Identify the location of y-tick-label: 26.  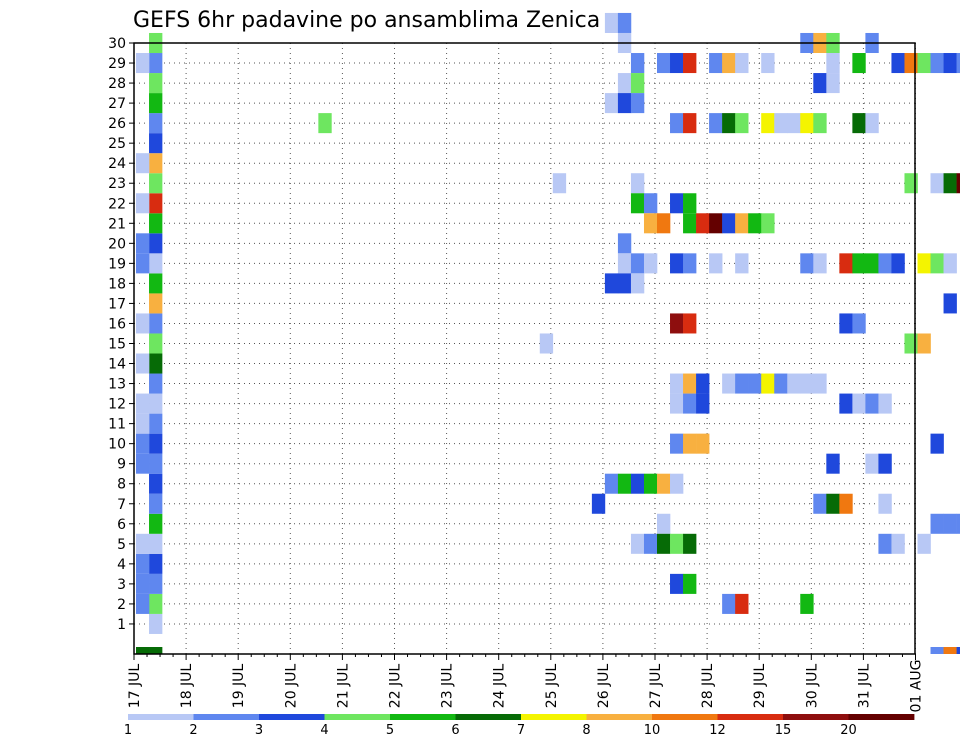
(117, 124).